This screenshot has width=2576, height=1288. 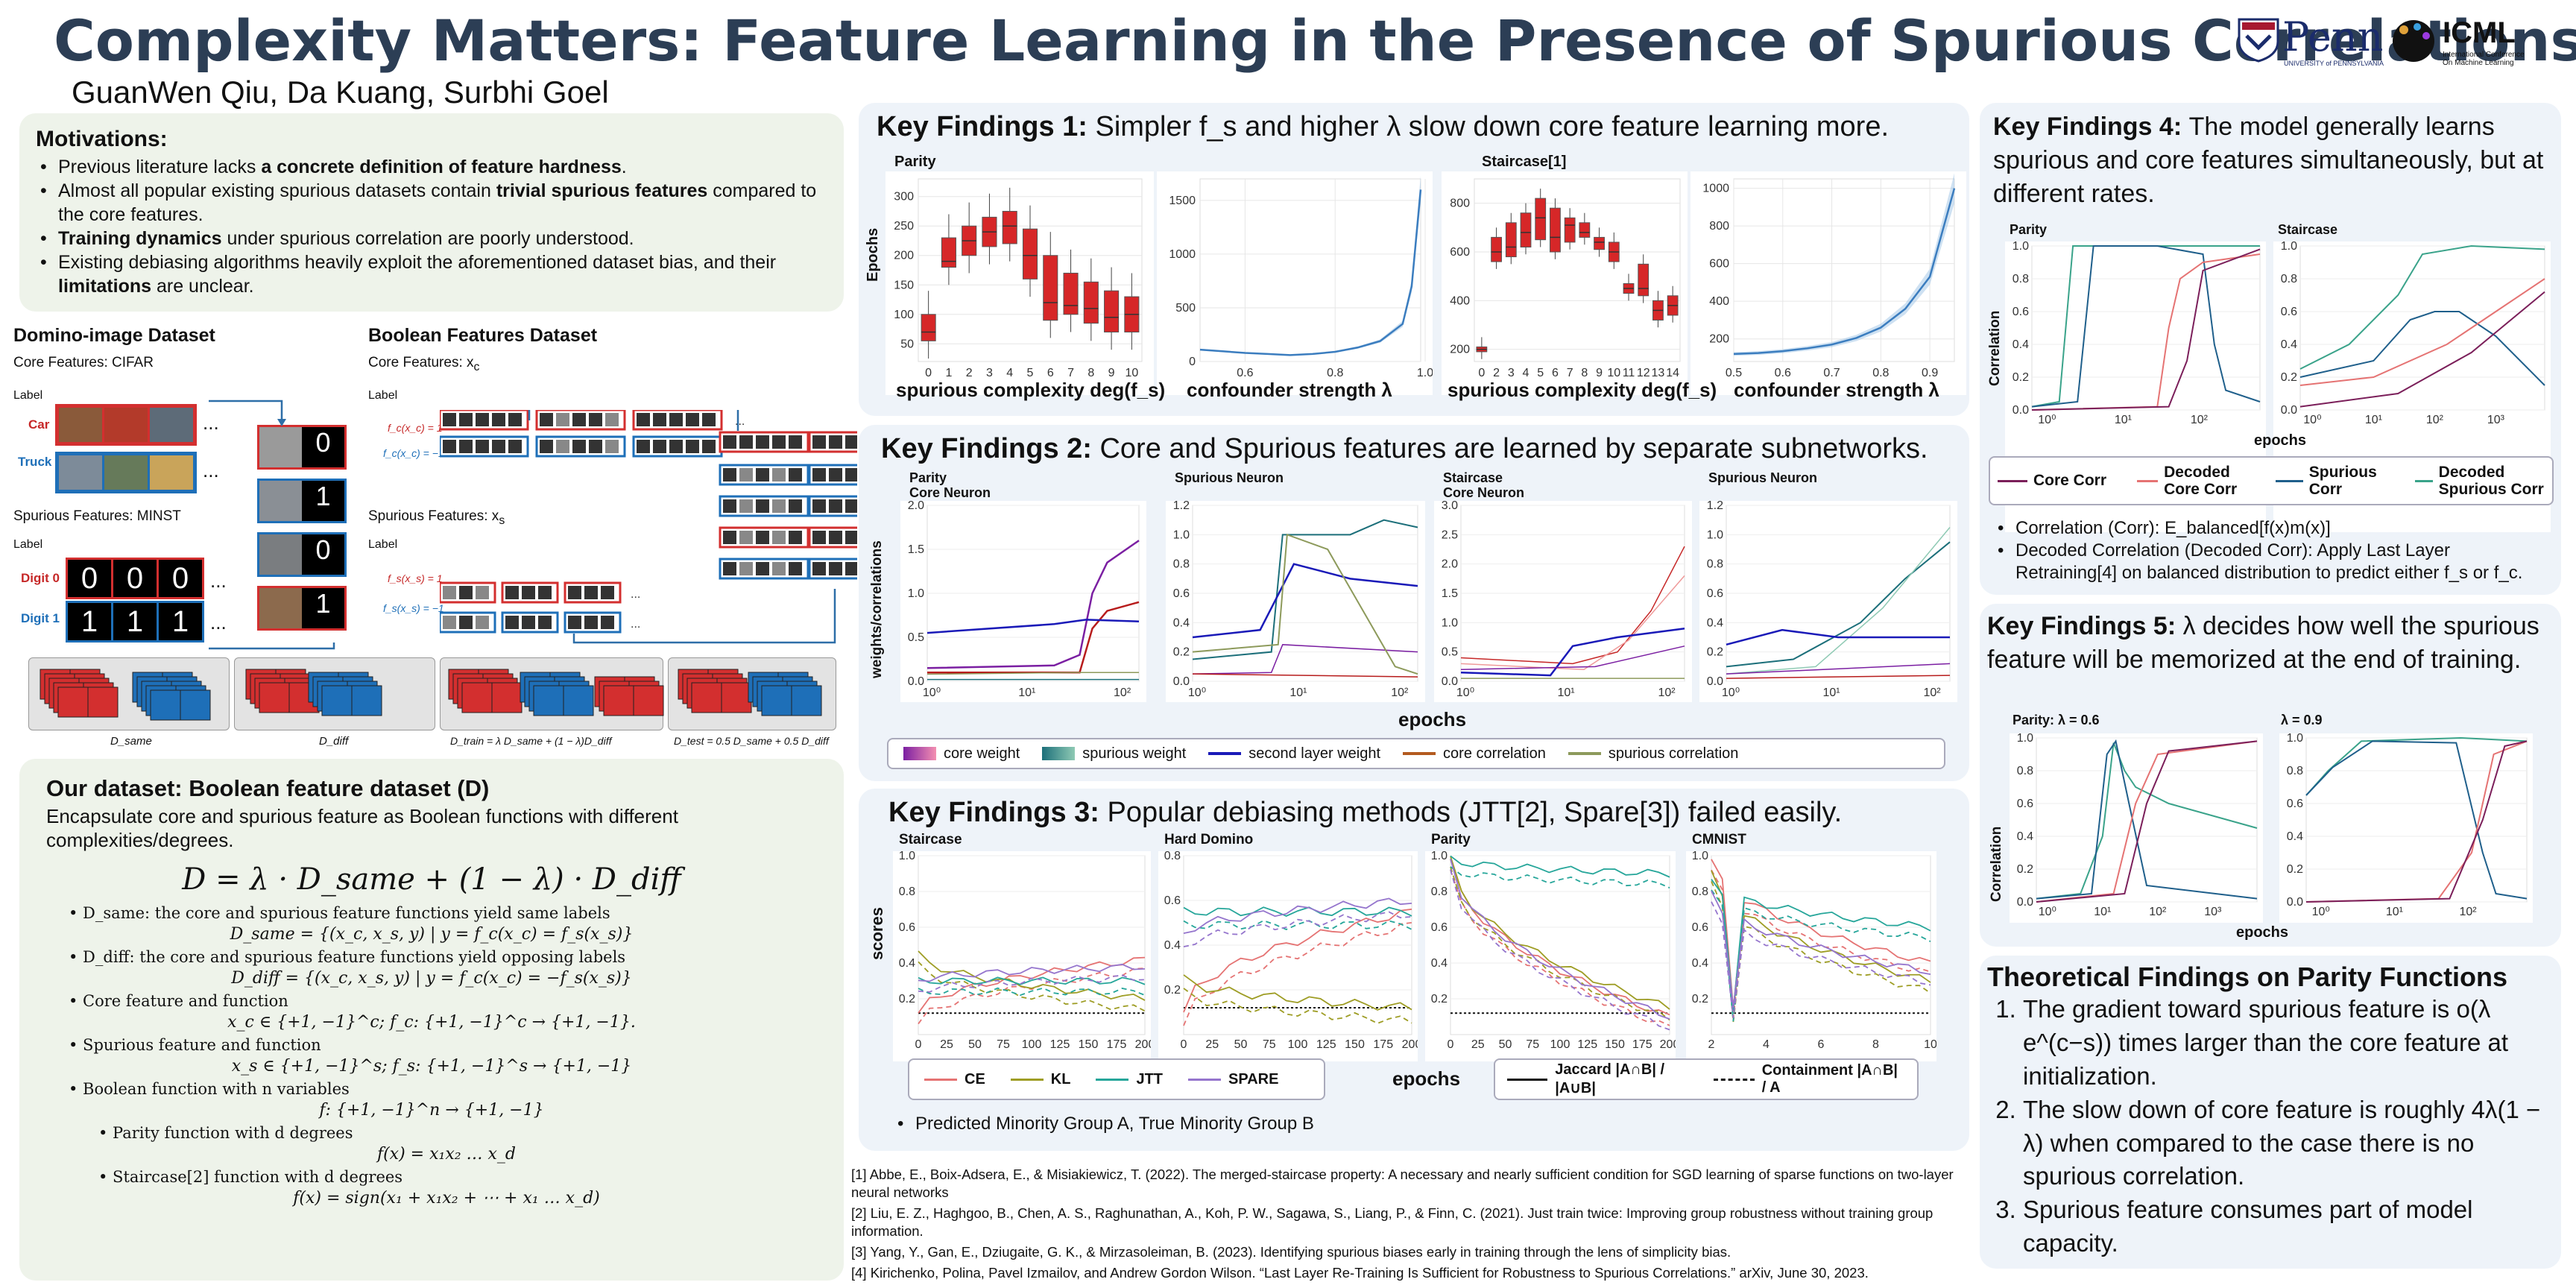 I want to click on legend-item: CE, so click(x=954, y=1079).